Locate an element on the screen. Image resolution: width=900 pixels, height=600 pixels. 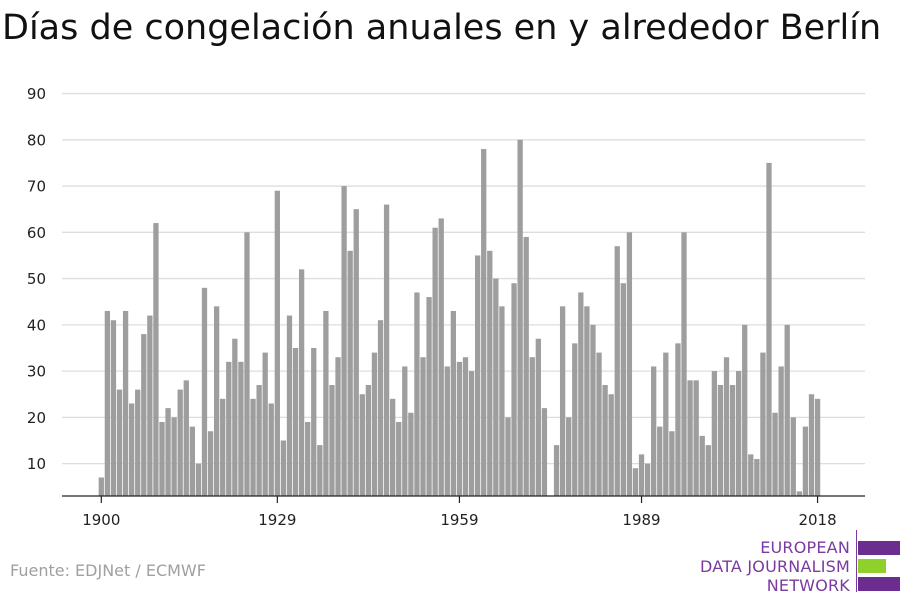
bar-1902 is located at coordinates (113, 408).